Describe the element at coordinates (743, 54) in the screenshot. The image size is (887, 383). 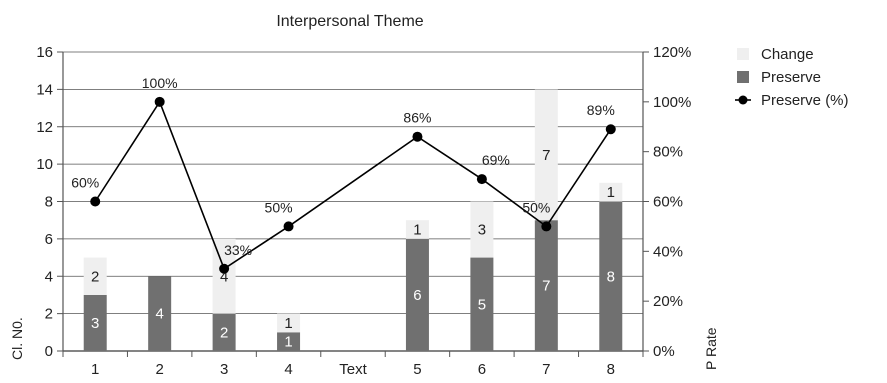
I see `legend-change-swatch` at that location.